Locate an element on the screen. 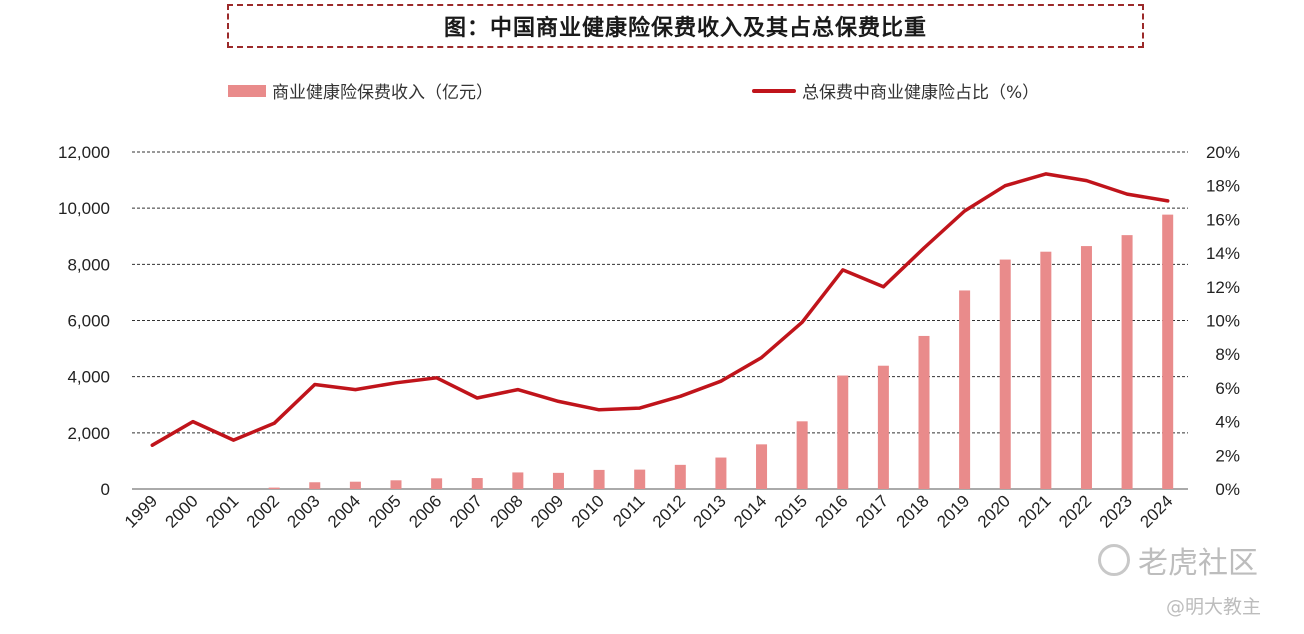  watermark-brand-text: 老虎社区 is located at coordinates (1198, 563).